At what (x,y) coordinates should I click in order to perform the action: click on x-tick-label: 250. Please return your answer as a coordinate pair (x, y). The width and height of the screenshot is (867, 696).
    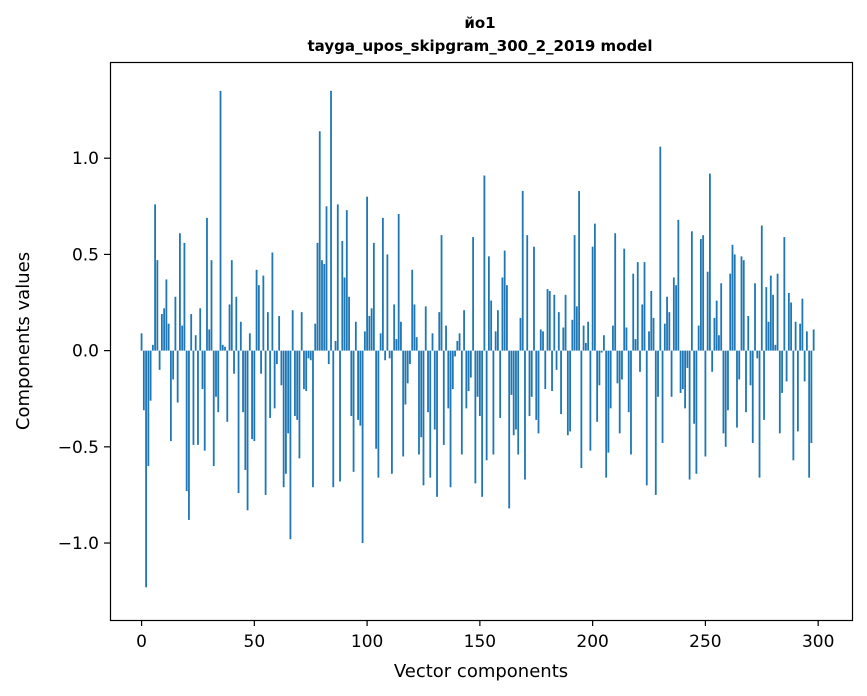
    Looking at the image, I should click on (705, 642).